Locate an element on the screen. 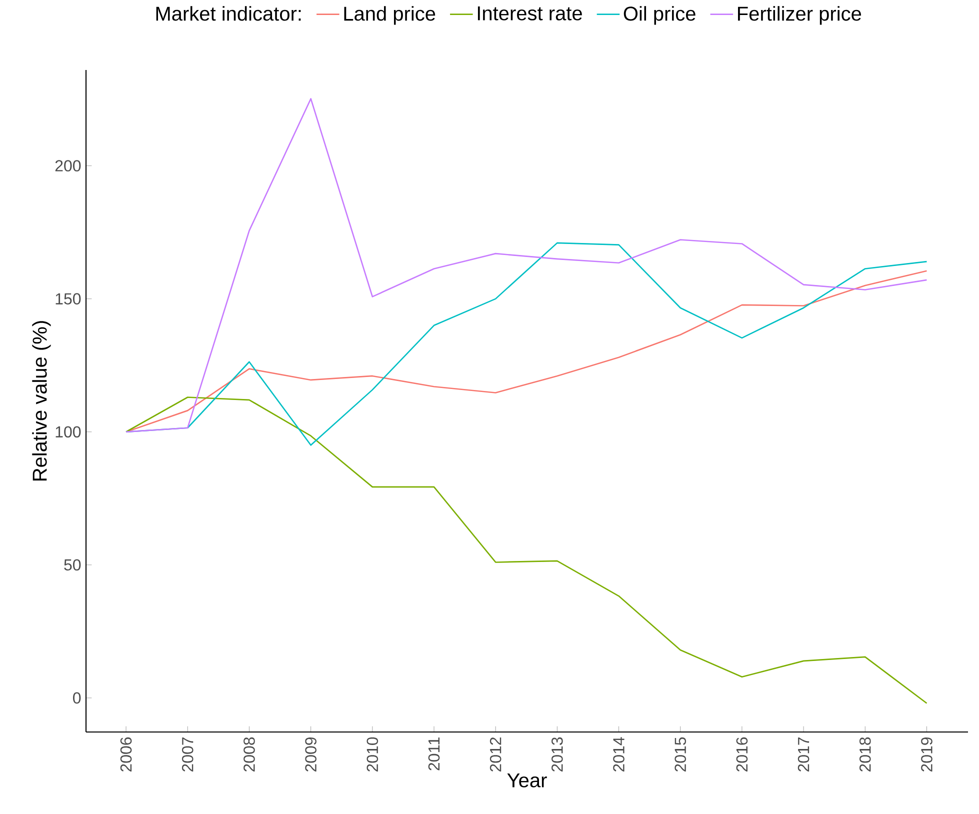 The width and height of the screenshot is (979, 814). y-tick-label: 150 is located at coordinates (68, 298).